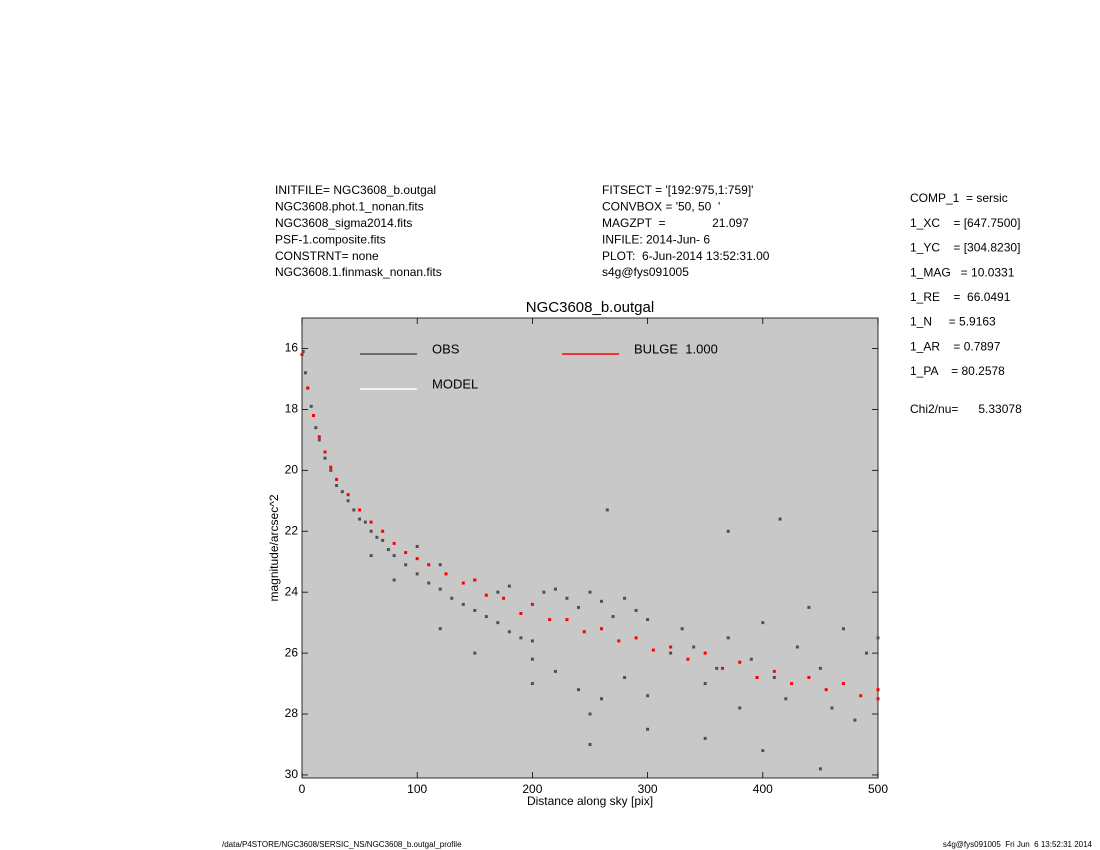 This screenshot has height=850, width=1100. What do you see at coordinates (330, 239) in the screenshot?
I see `header-left-line: PSF-1.composite.fits` at bounding box center [330, 239].